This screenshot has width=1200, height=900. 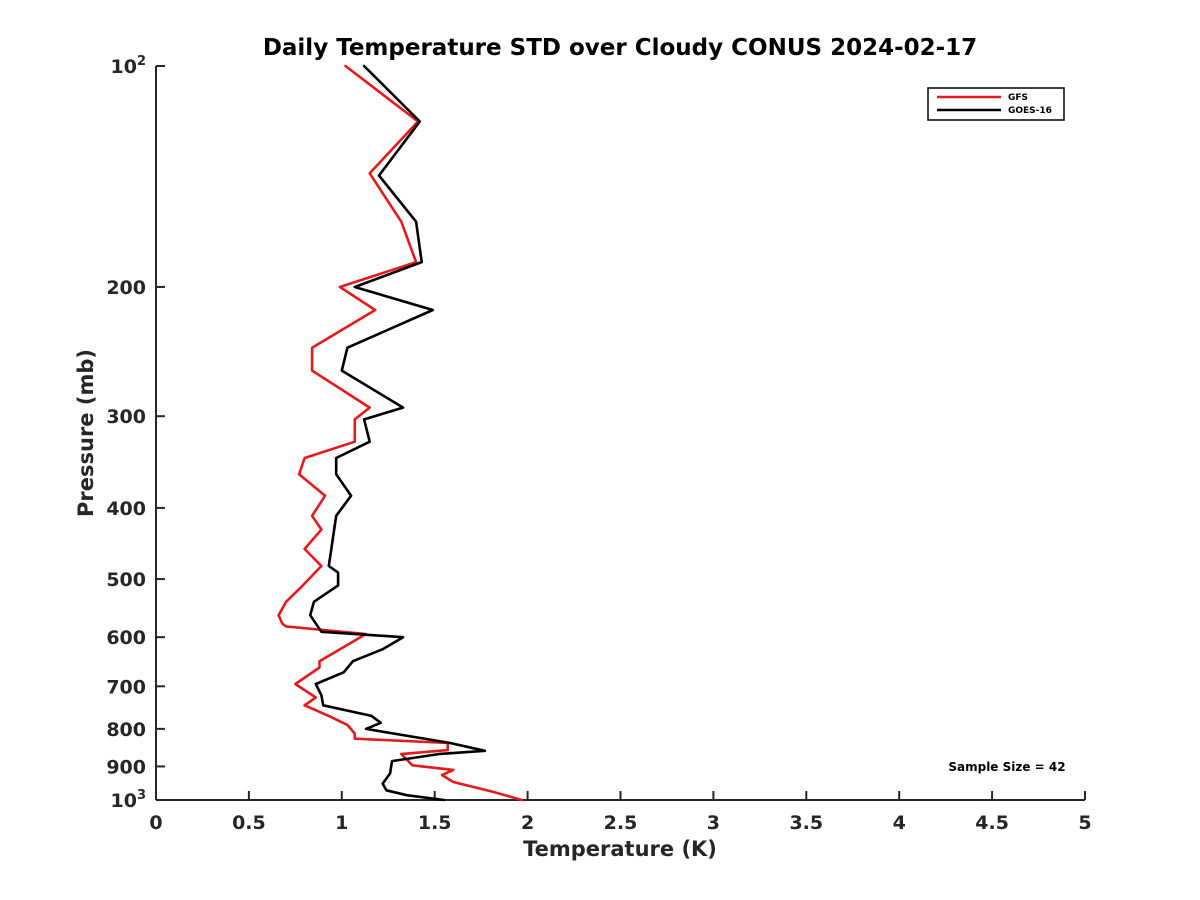 I want to click on y-axis-label: Pressure (mb), so click(x=86, y=433).